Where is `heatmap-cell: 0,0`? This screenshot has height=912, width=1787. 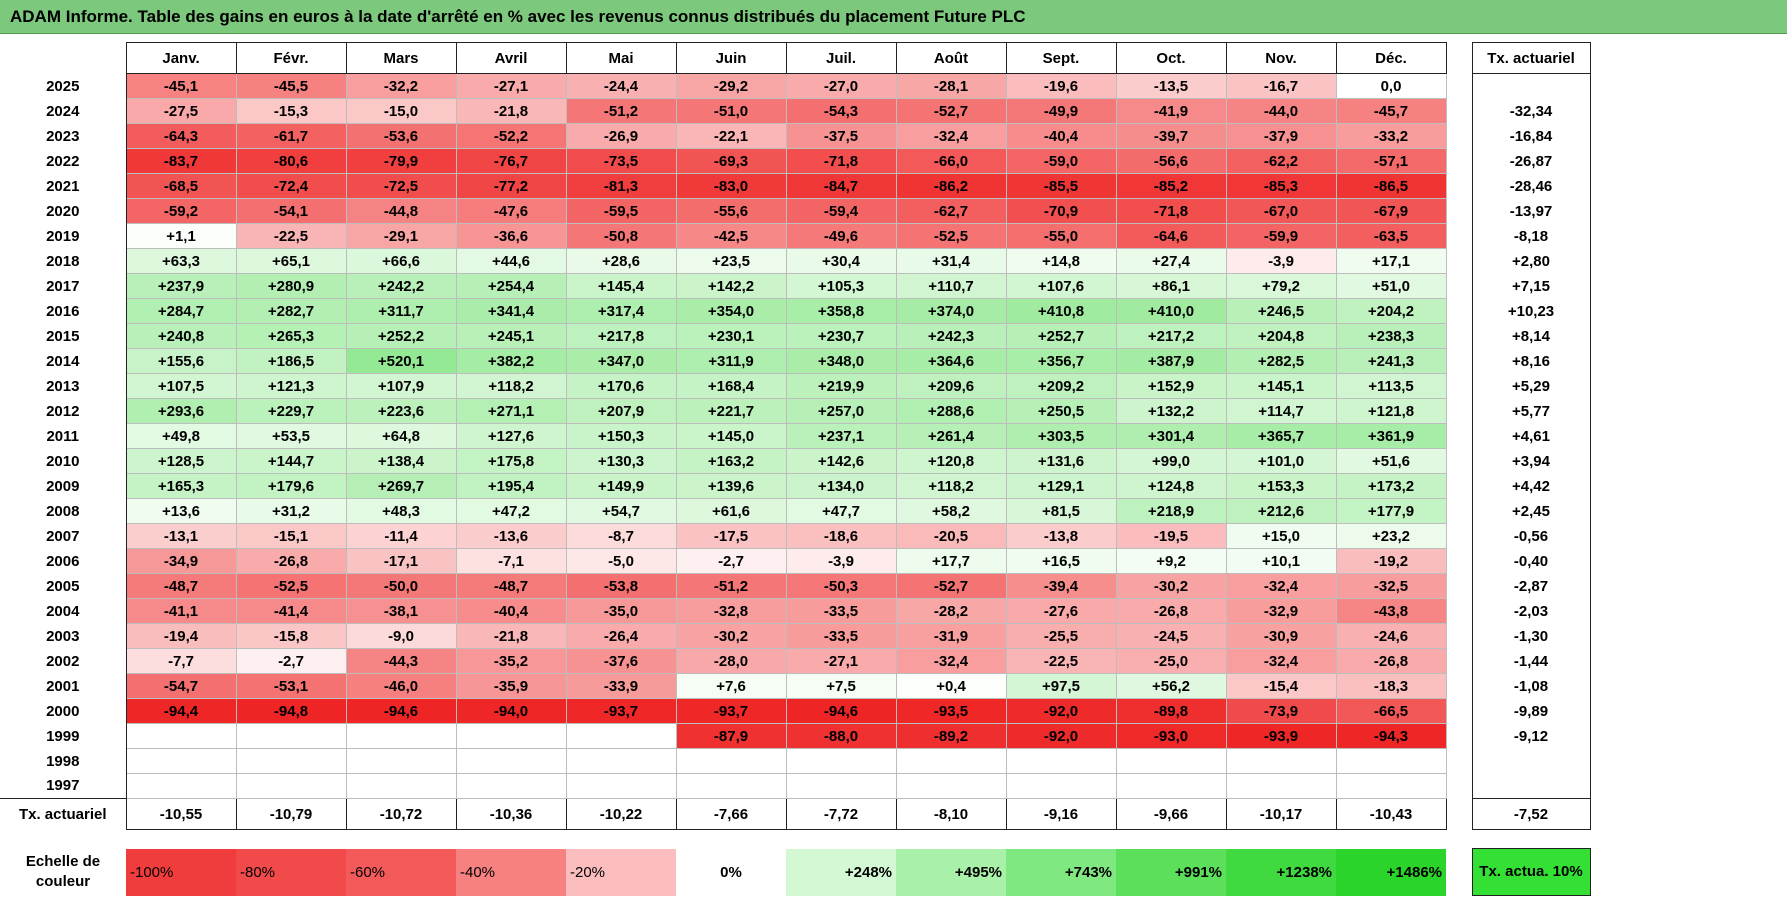 heatmap-cell: 0,0 is located at coordinates (1391, 86).